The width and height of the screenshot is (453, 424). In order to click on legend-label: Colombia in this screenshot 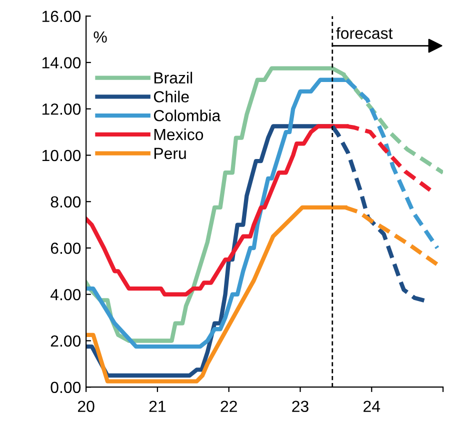, I will do `click(187, 116)`.